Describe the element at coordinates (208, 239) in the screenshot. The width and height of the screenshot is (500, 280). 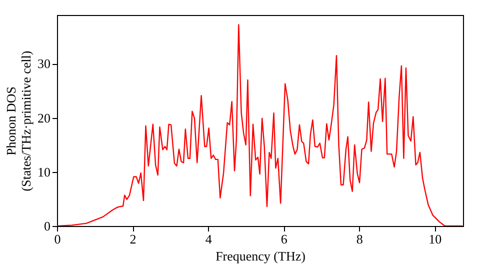
I see `x-tick-label: 4` at that location.